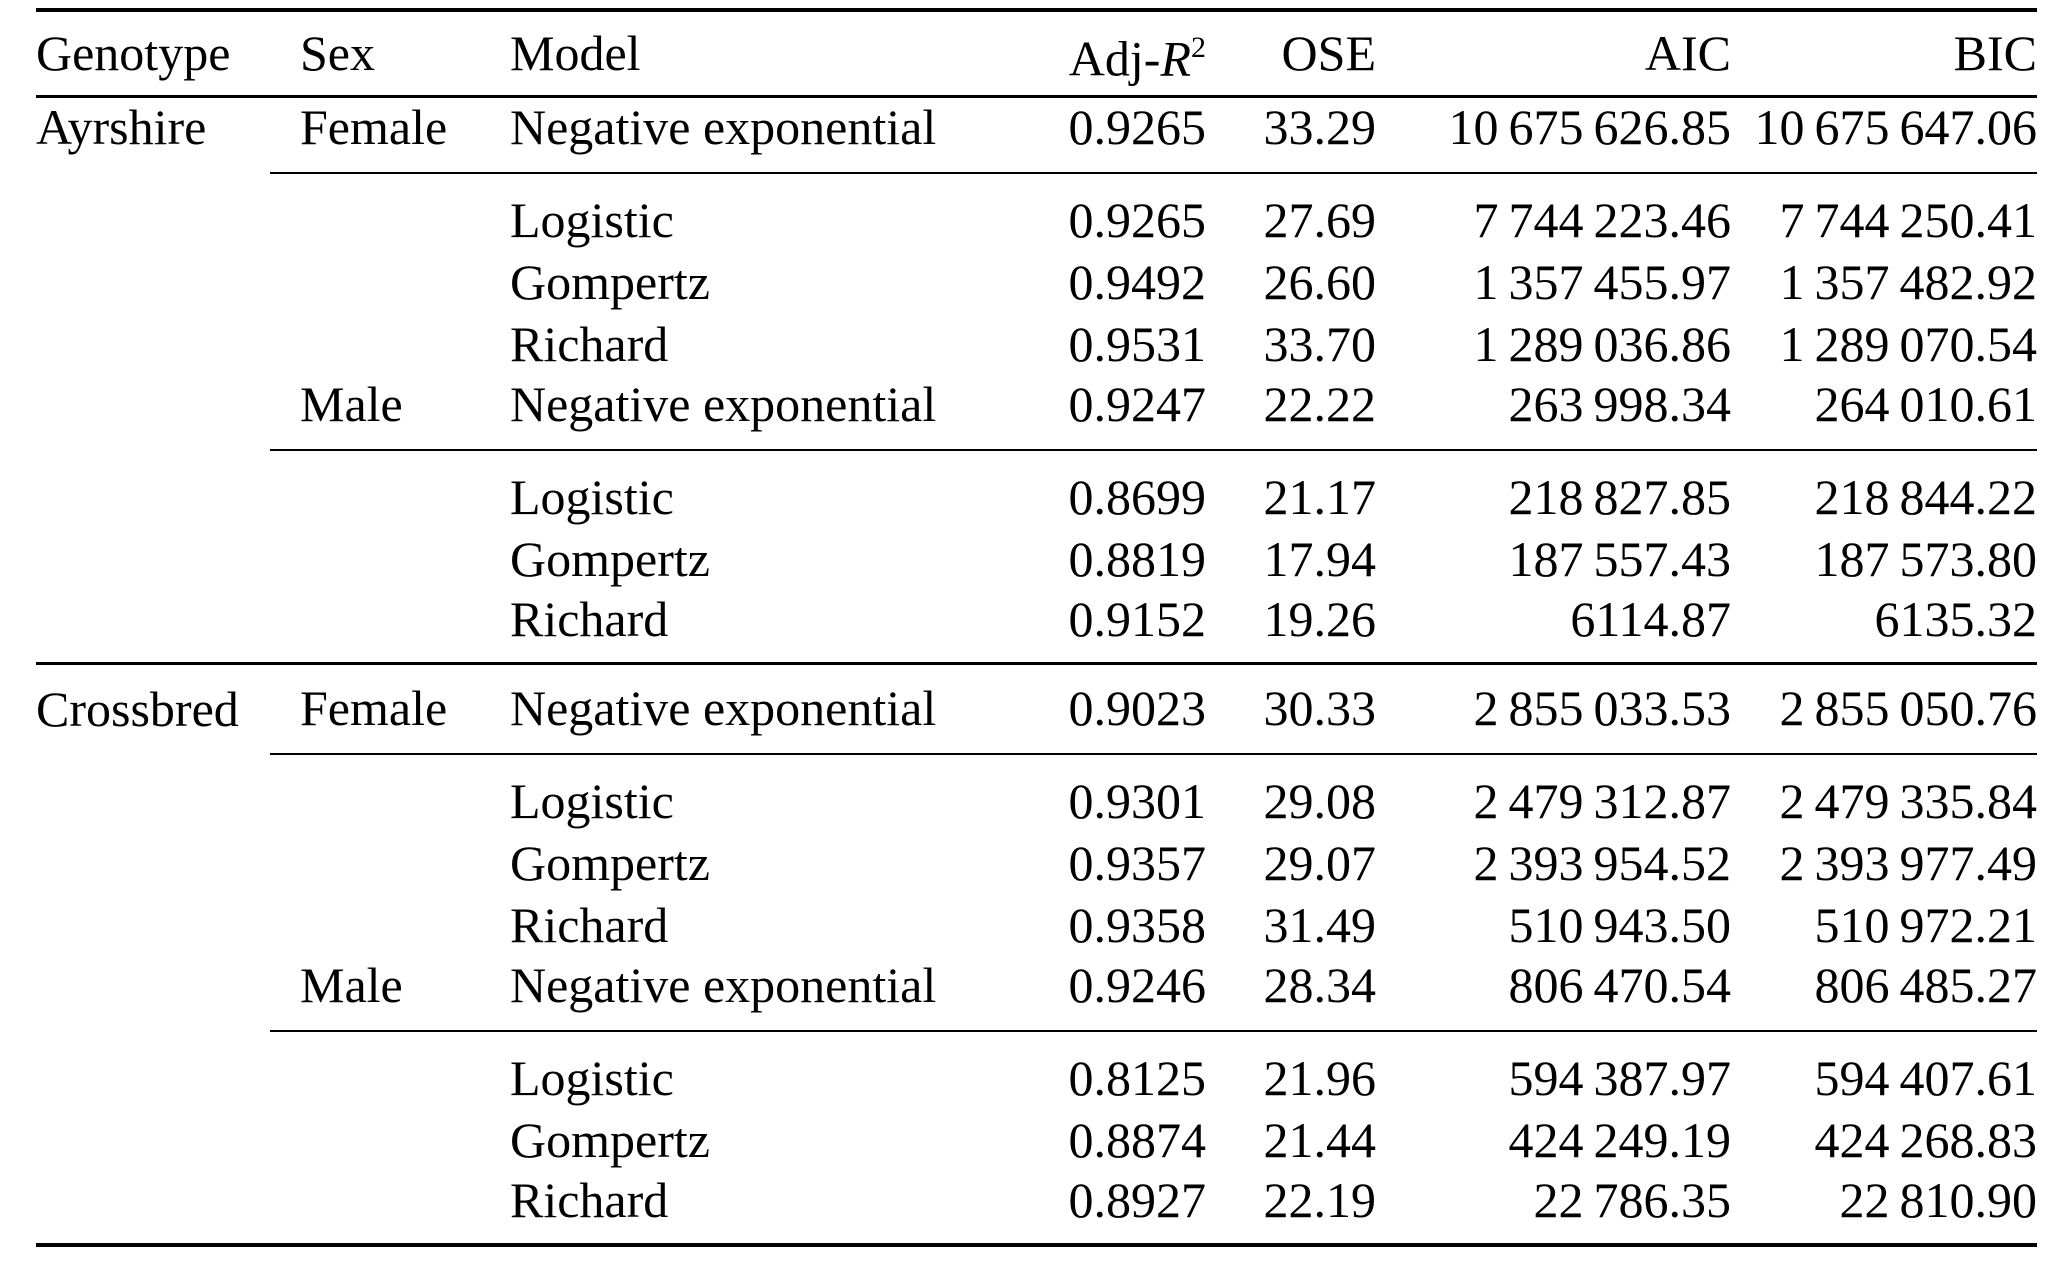 The height and width of the screenshot is (1277, 2067). I want to click on aic-cell: 594 387.97, so click(1619, 1078).